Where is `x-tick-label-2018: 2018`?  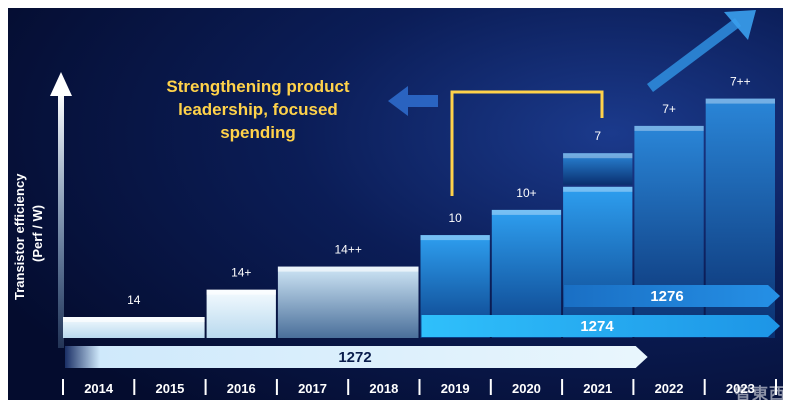
x-tick-label-2018: 2018 is located at coordinates (383, 388).